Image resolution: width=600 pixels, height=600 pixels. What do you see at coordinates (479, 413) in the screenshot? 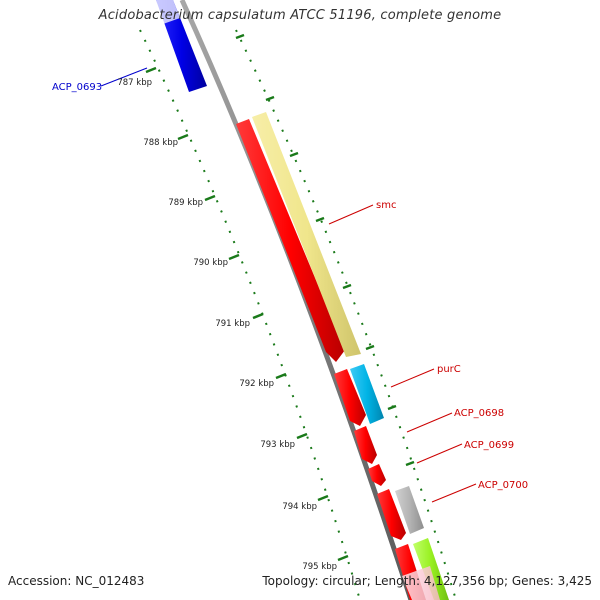
I see `label-acp-0698: ACP_0698` at bounding box center [479, 413].